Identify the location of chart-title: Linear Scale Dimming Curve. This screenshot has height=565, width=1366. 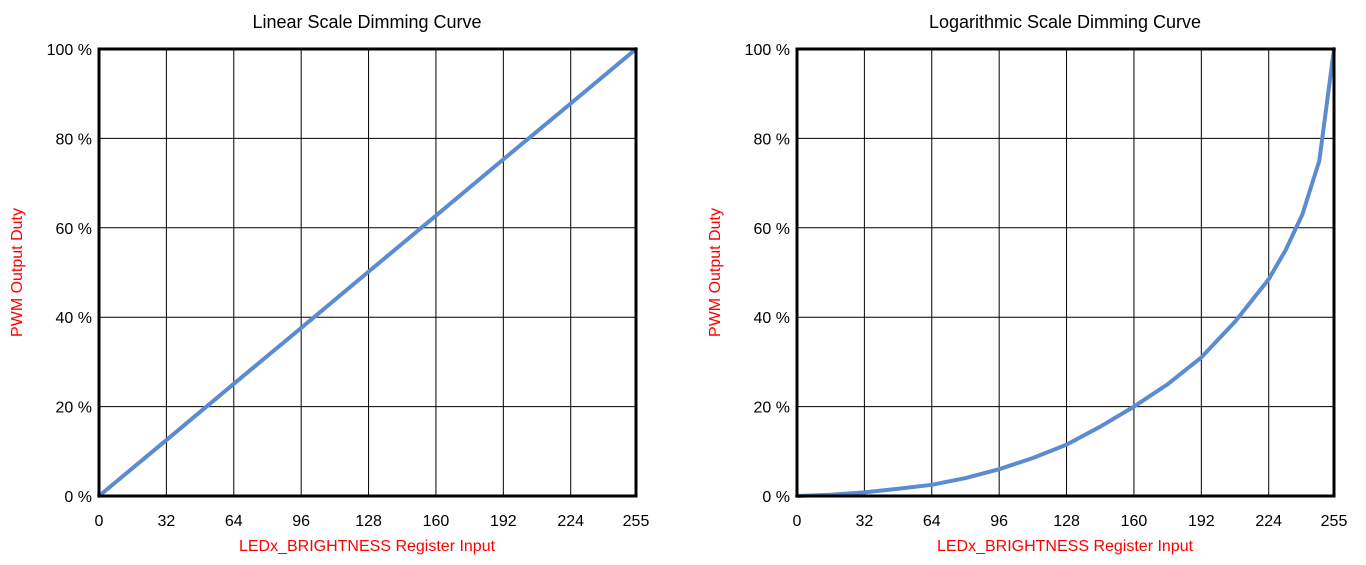
(366, 22).